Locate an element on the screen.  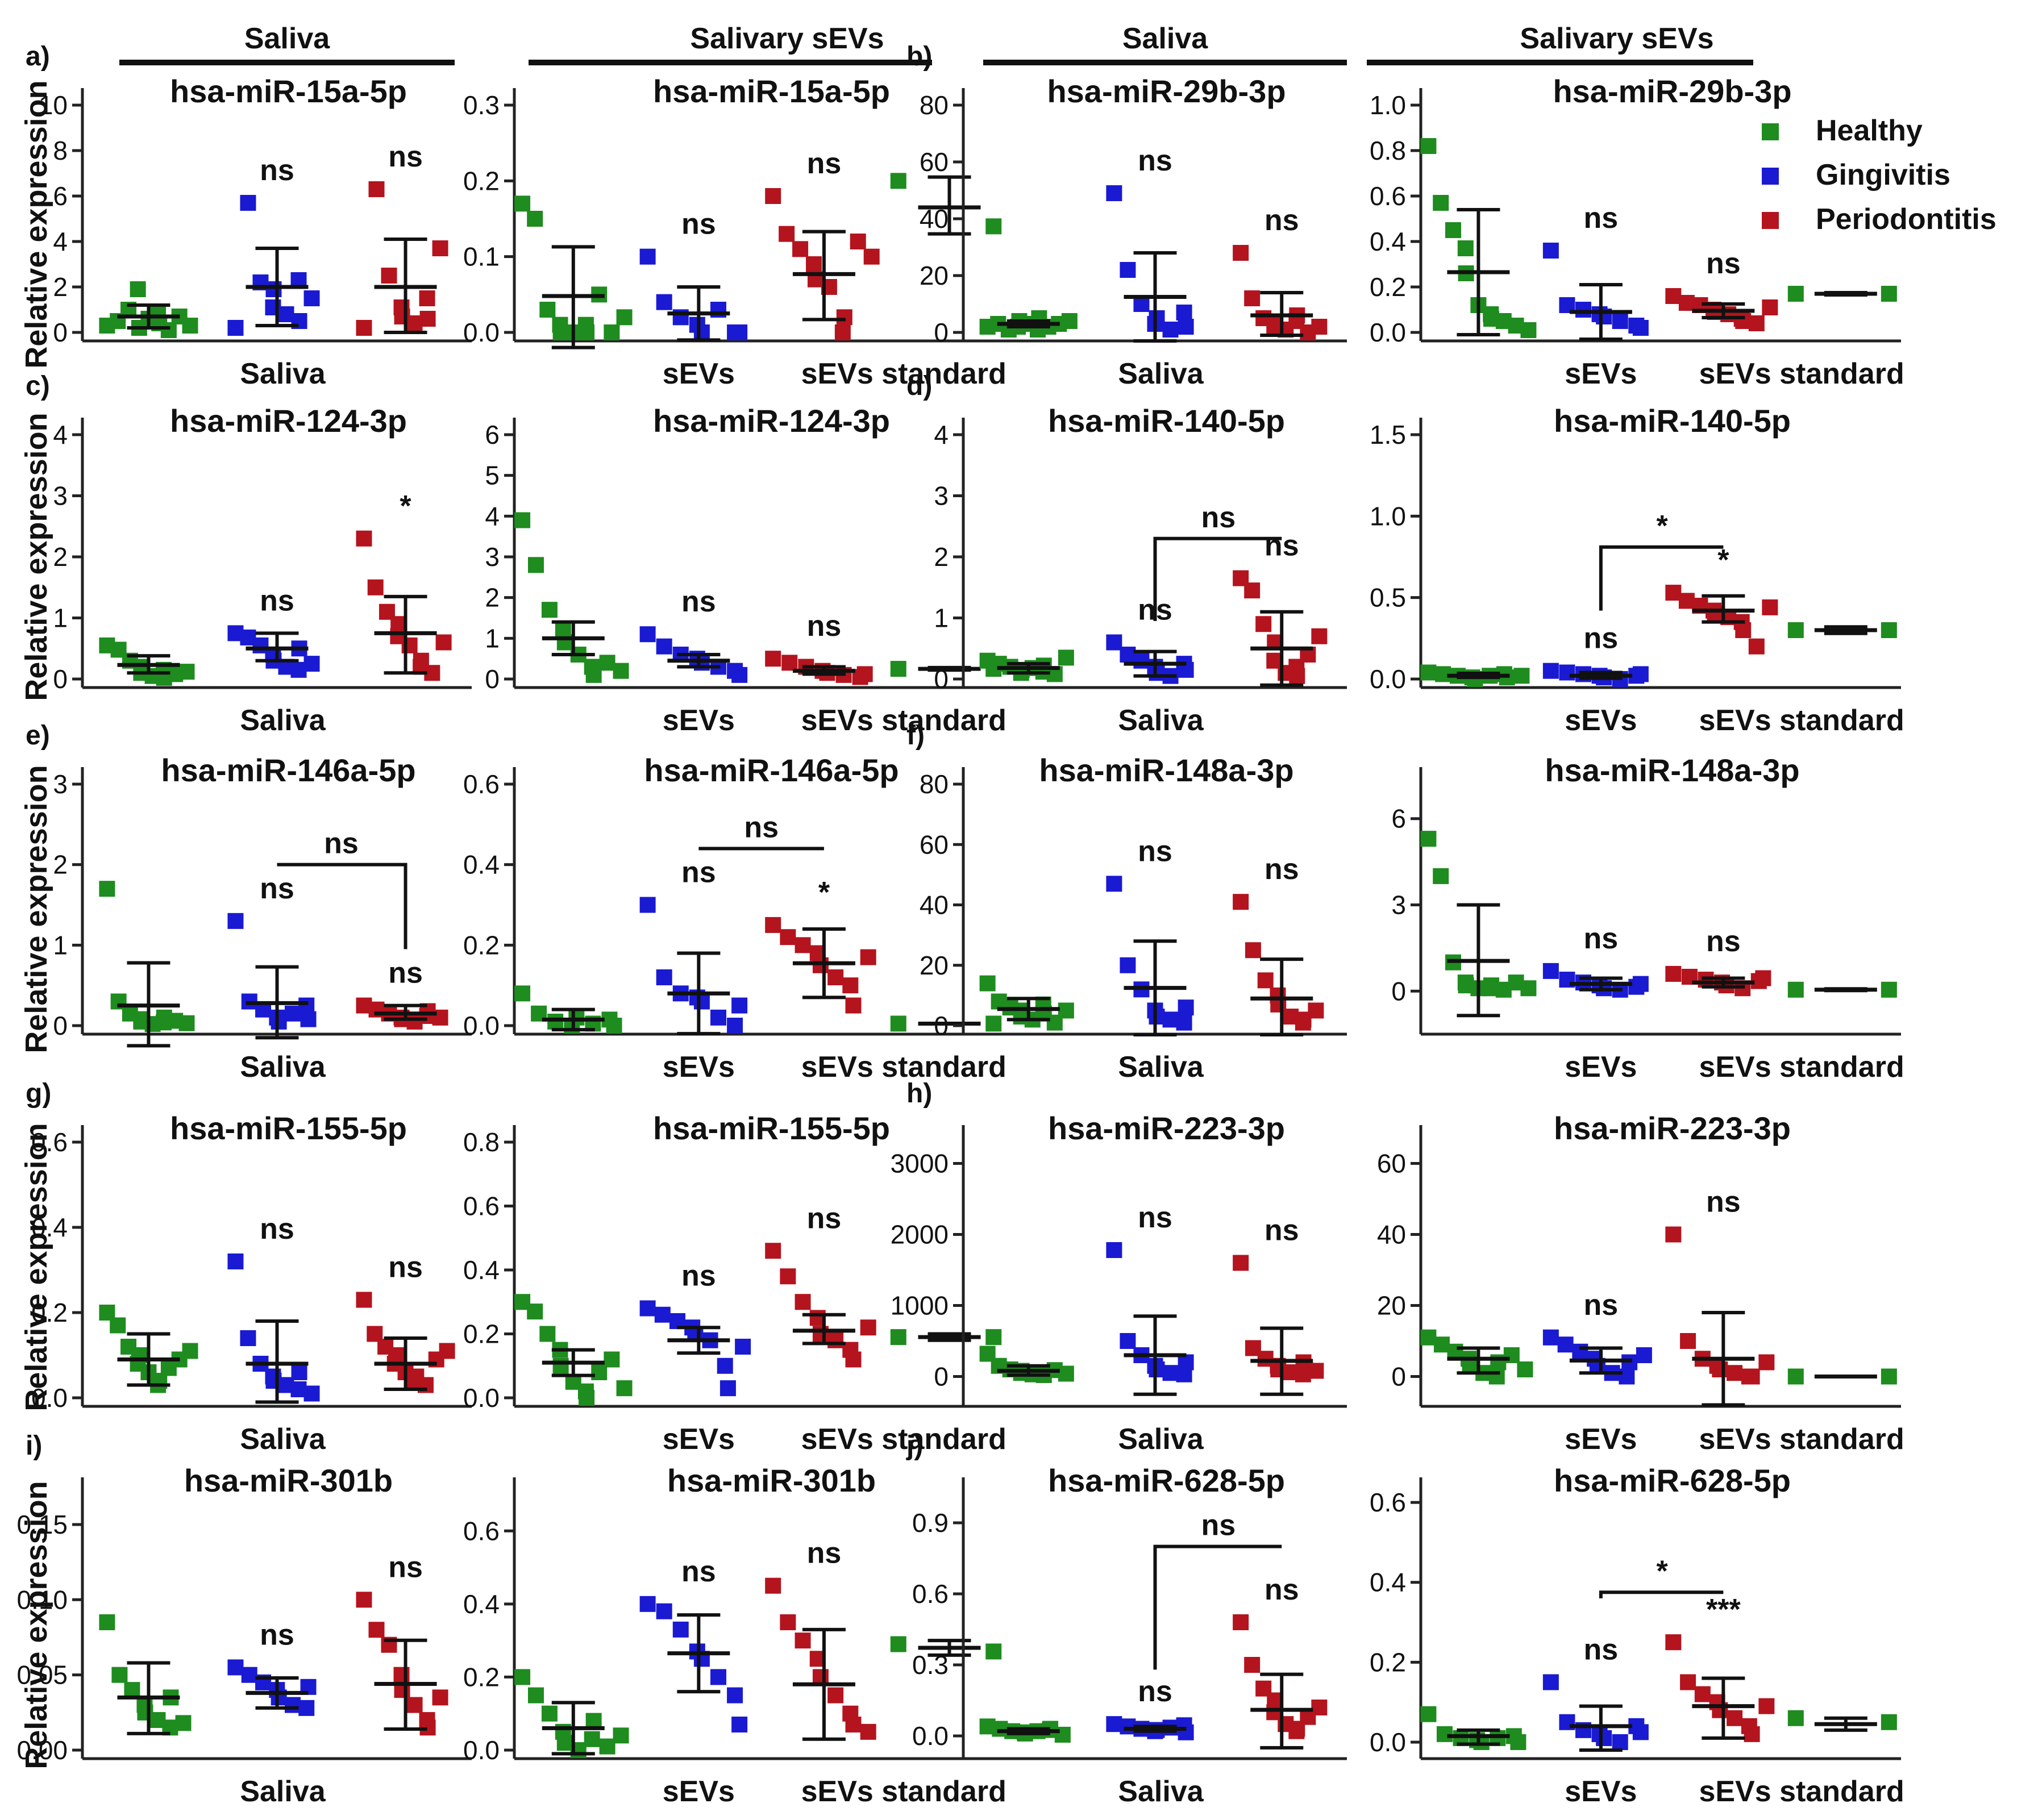
panel-letter: d) is located at coordinates (919, 386).